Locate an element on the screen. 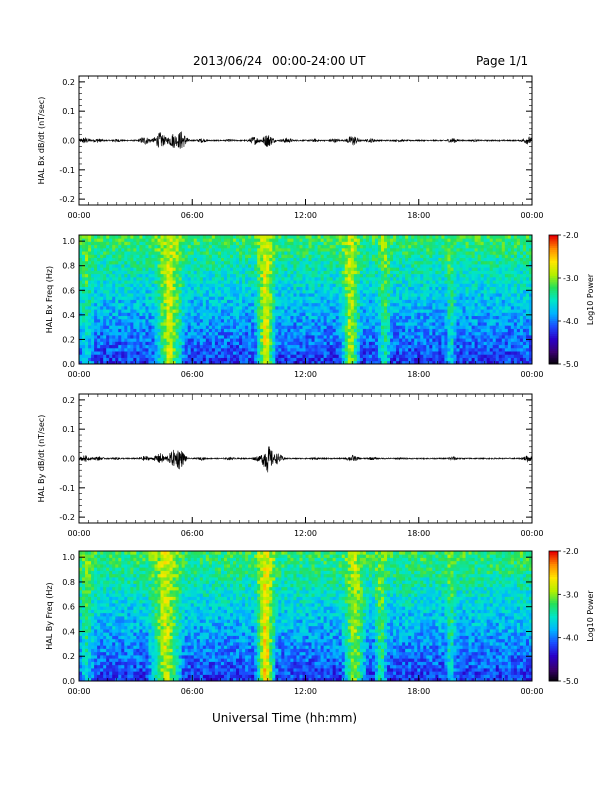 The image size is (612, 792). x-tick-label: 12:00 is located at coordinates (305, 215).